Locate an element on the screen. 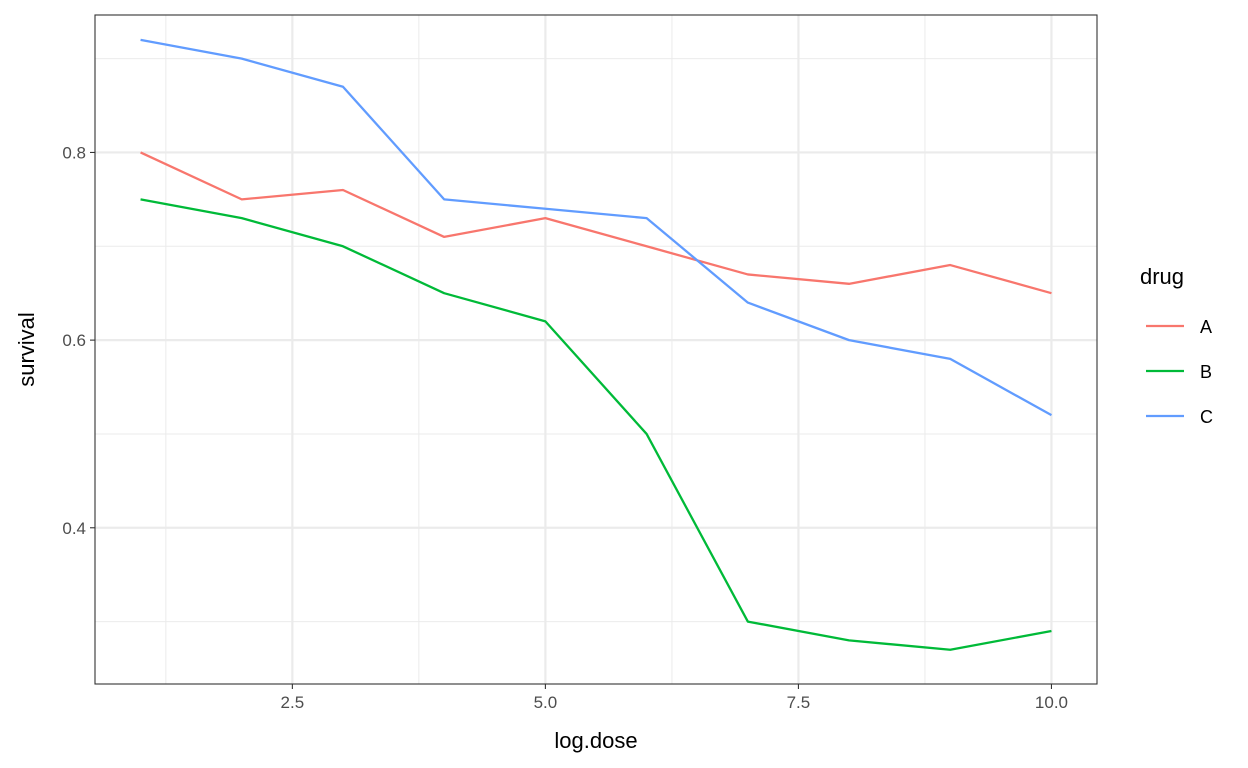 This screenshot has width=1248, height=768. y-axis-title: survival is located at coordinates (26, 349).